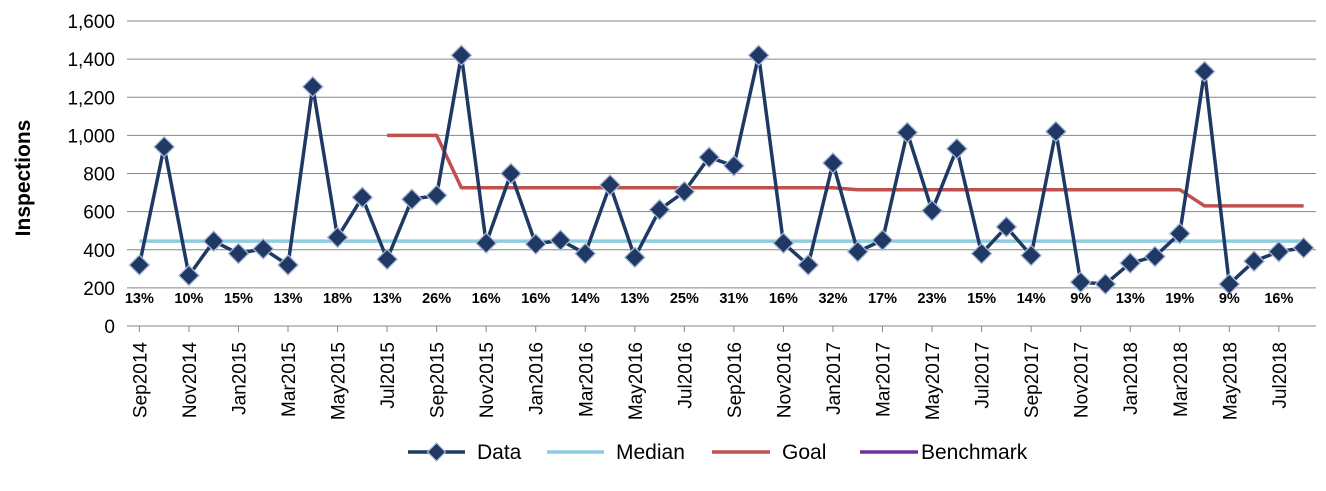 This screenshot has width=1326, height=491. I want to click on legend-label-median: Median, so click(650, 452).